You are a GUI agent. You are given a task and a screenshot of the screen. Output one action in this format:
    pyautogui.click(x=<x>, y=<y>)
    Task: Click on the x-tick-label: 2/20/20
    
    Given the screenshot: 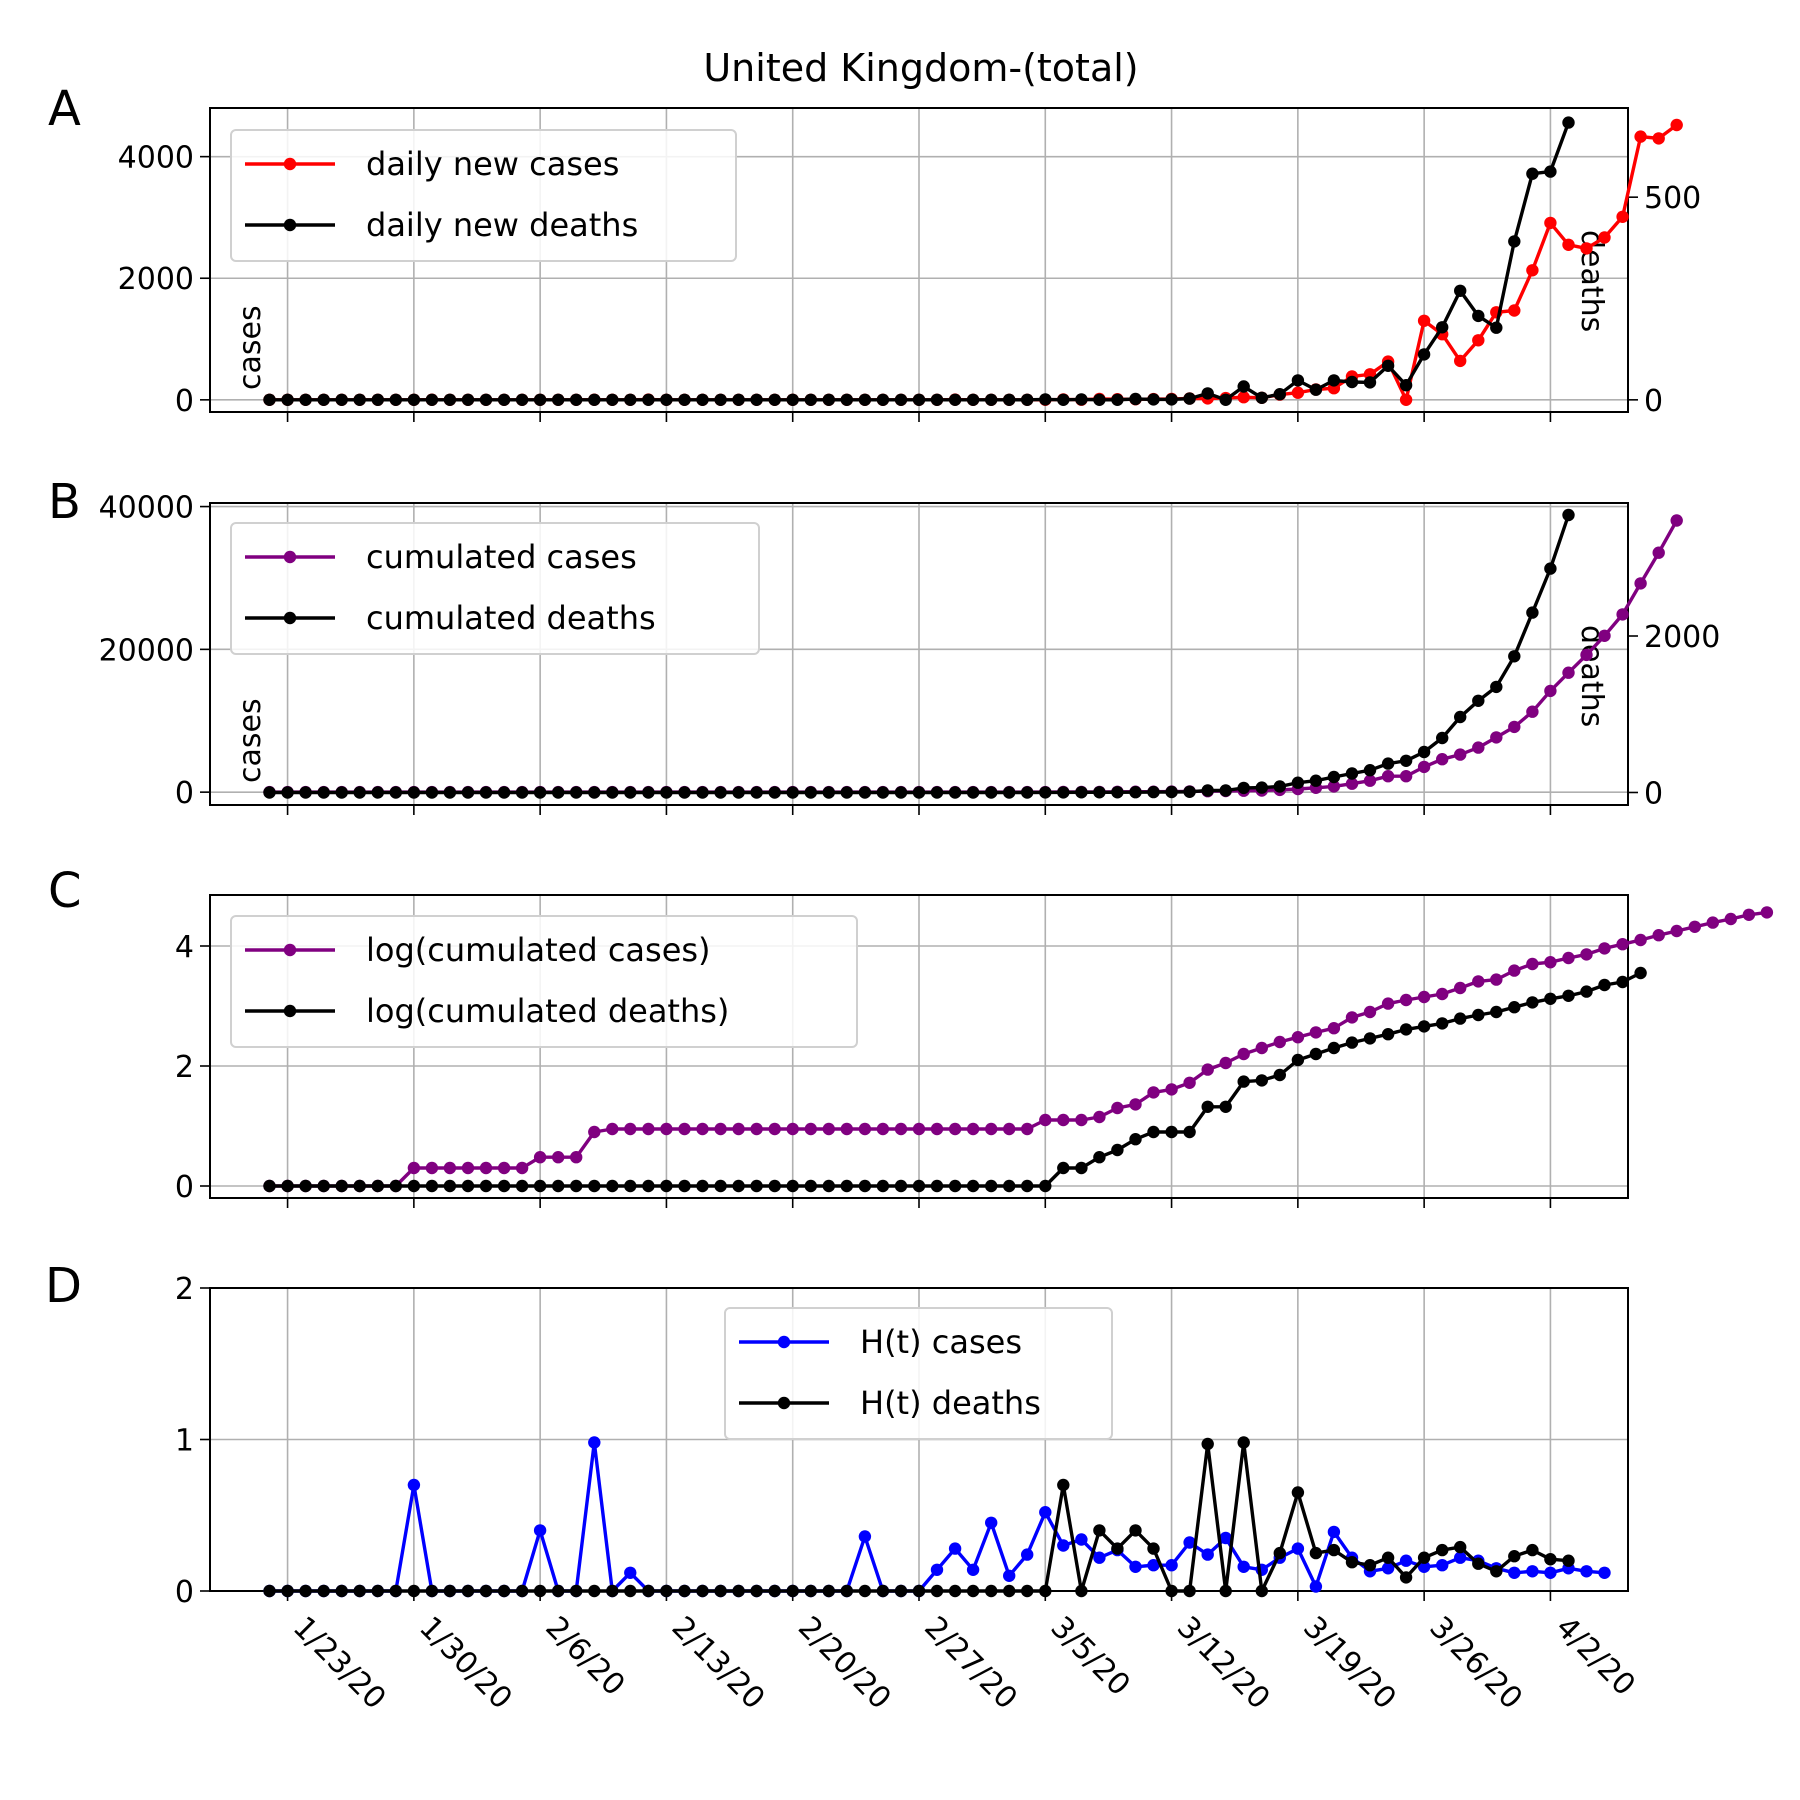 What is the action you would take?
    pyautogui.click(x=844, y=1663)
    